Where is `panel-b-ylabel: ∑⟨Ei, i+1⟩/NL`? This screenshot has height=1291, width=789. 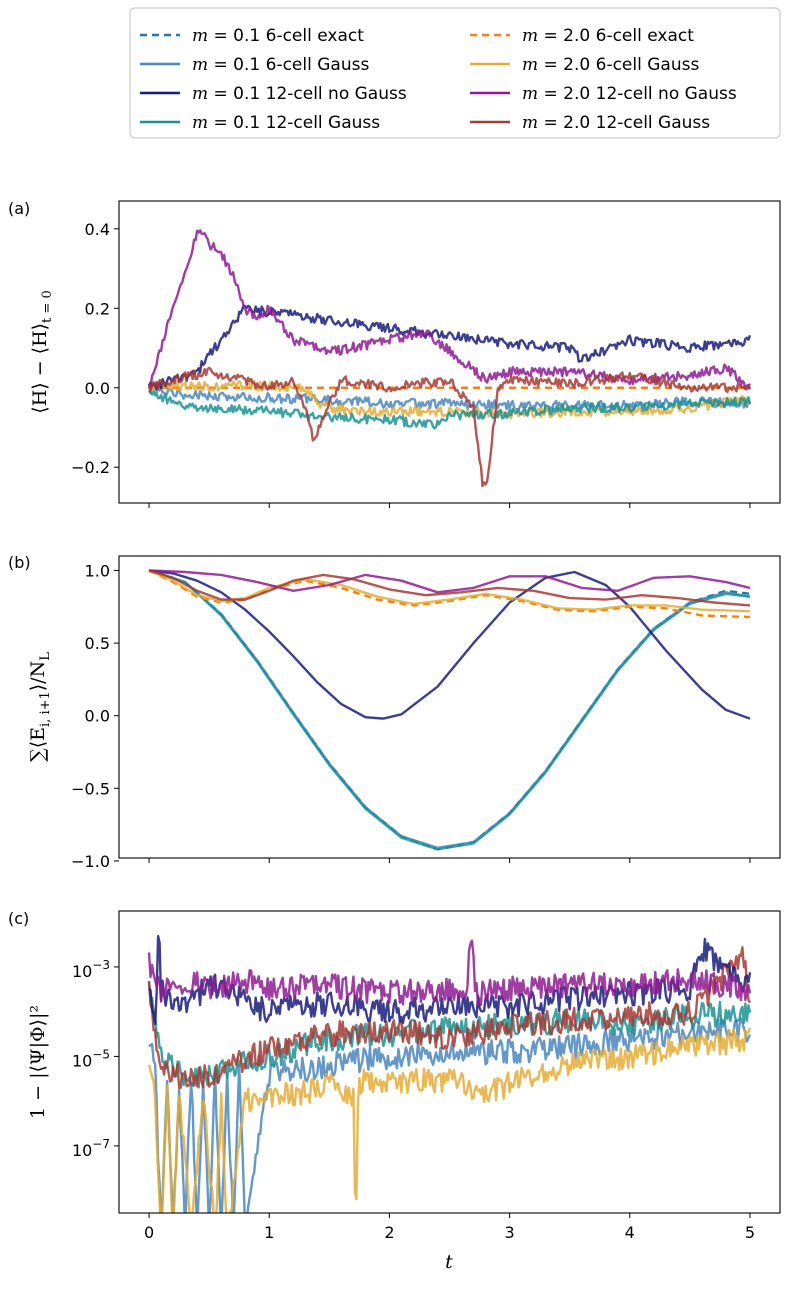
panel-b-ylabel: ∑⟨Ei, i+1⟩/NL is located at coordinates (40, 707).